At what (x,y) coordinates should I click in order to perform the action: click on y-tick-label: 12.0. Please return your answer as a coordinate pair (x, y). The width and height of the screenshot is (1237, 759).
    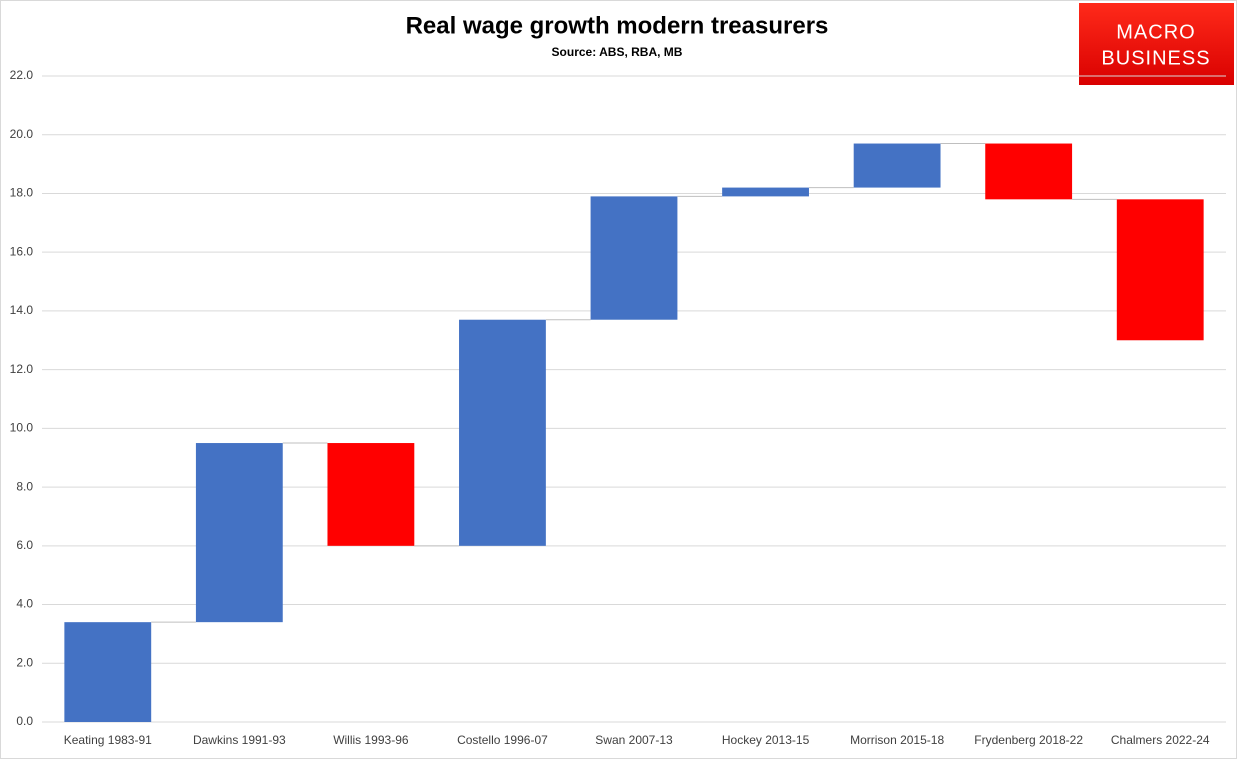
    Looking at the image, I should click on (22, 369).